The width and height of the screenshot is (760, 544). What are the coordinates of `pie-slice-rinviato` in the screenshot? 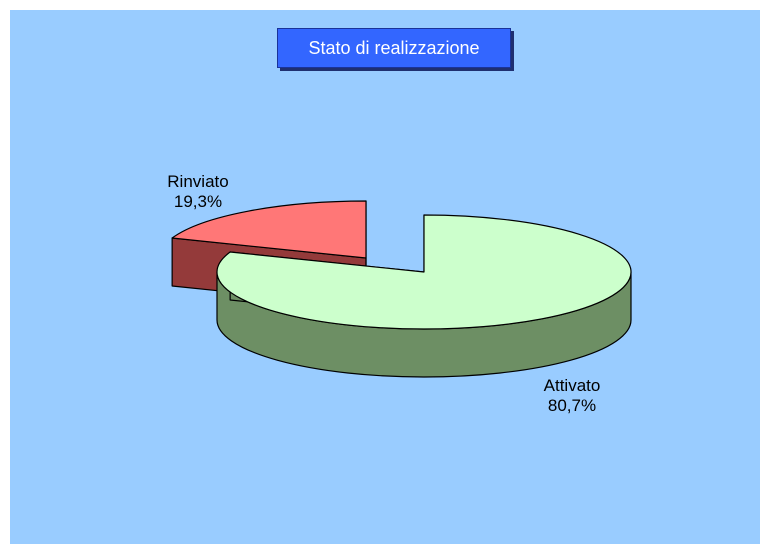 It's located at (269, 229).